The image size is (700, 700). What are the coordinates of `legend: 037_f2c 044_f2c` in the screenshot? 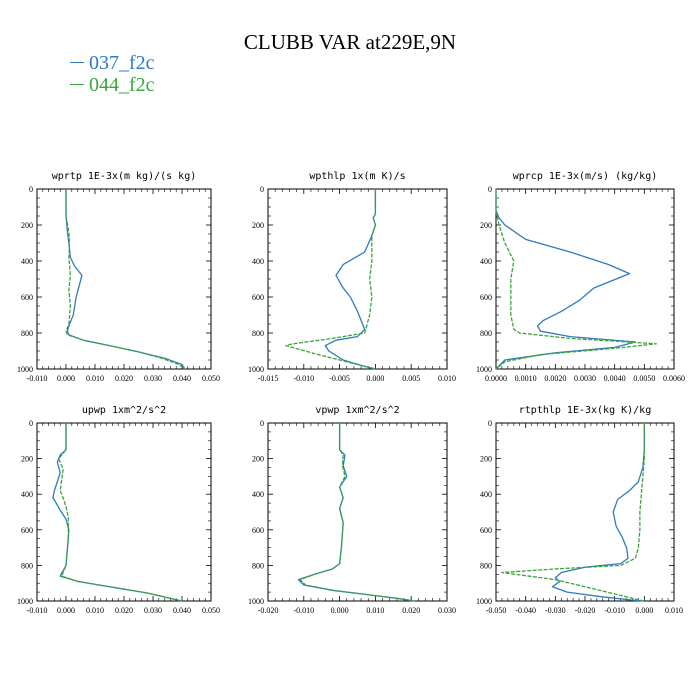 It's located at (112, 74).